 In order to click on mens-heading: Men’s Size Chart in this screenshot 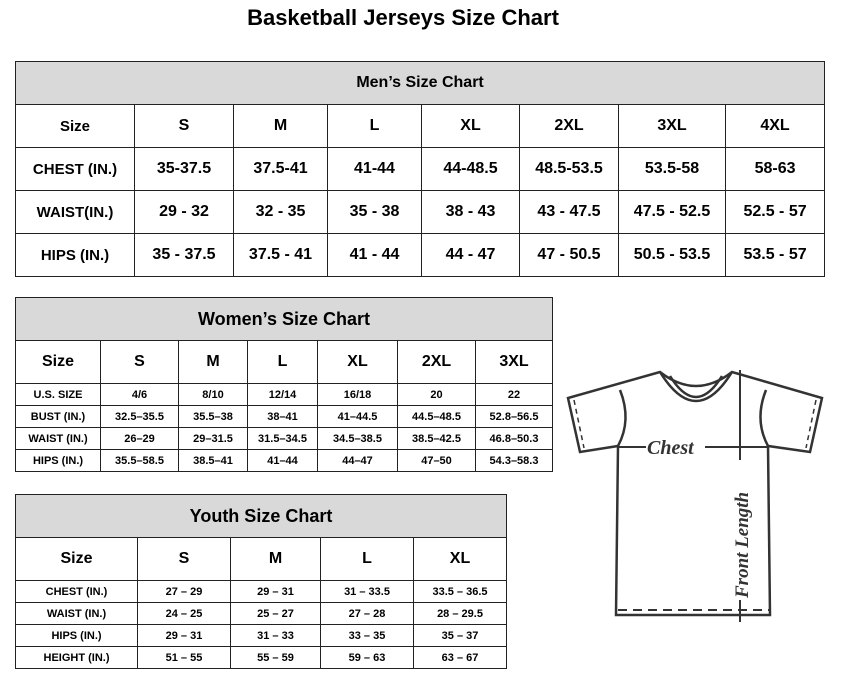, I will do `click(420, 83)`.